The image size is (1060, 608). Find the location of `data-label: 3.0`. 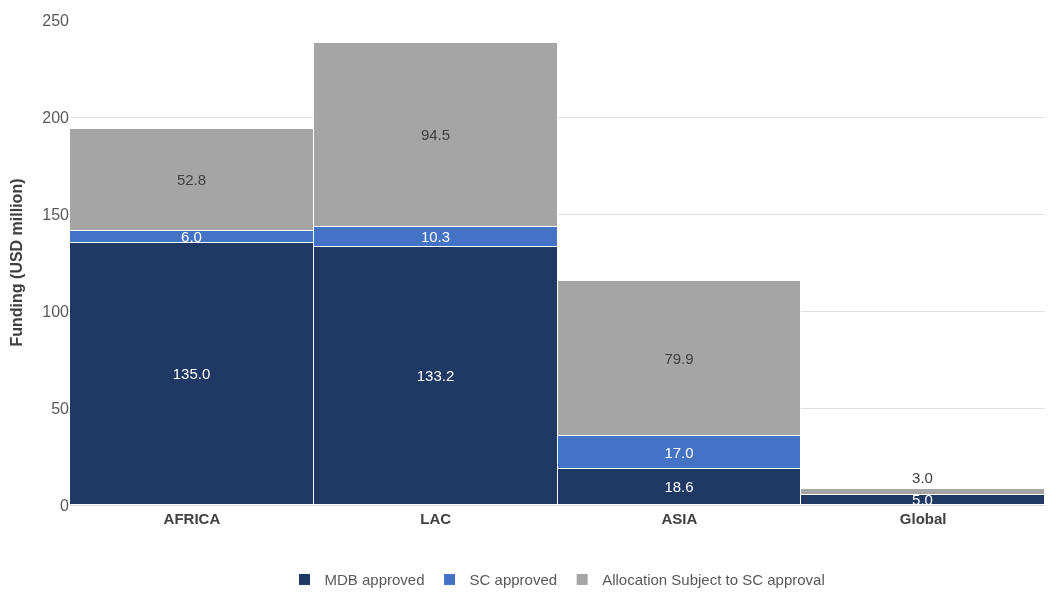

data-label: 3.0 is located at coordinates (922, 477).